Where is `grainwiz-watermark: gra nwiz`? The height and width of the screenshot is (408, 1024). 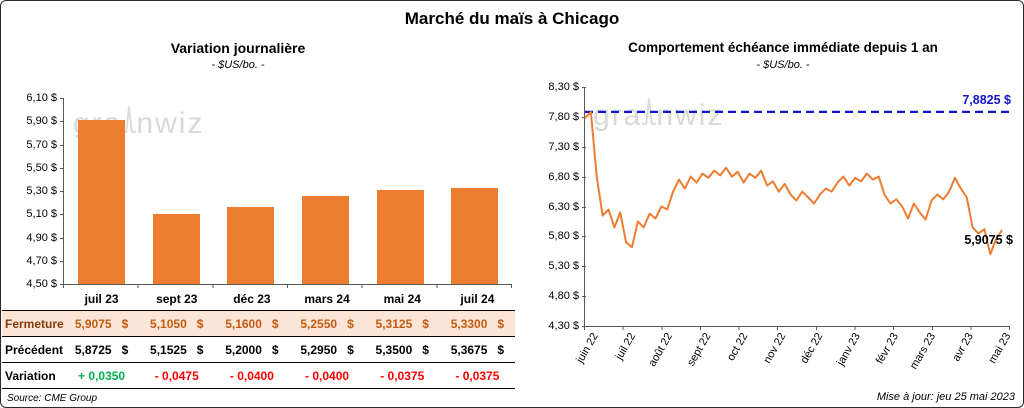 grainwiz-watermark: gra nwiz is located at coordinates (658, 113).